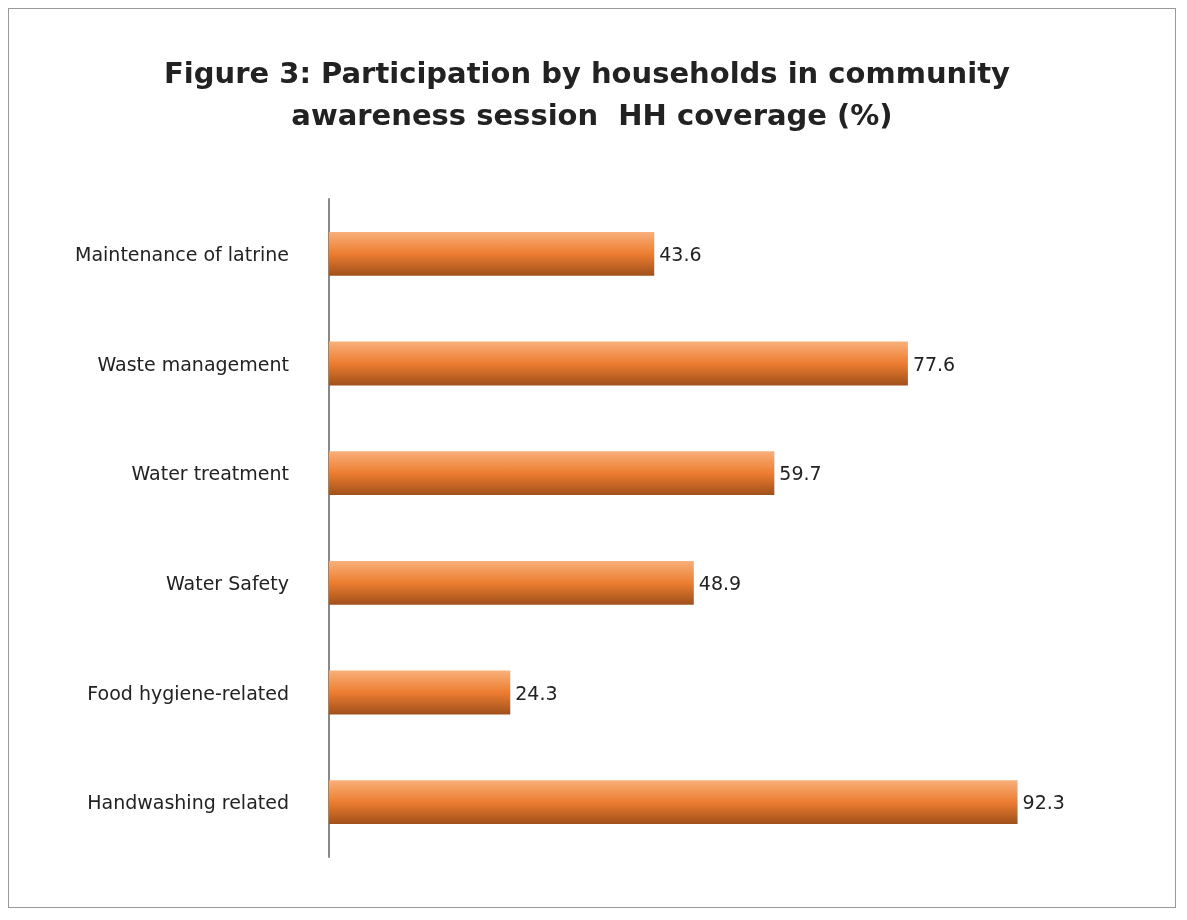 This screenshot has width=1187, height=920. What do you see at coordinates (720, 582) in the screenshot?
I see `data-label: 48.9` at bounding box center [720, 582].